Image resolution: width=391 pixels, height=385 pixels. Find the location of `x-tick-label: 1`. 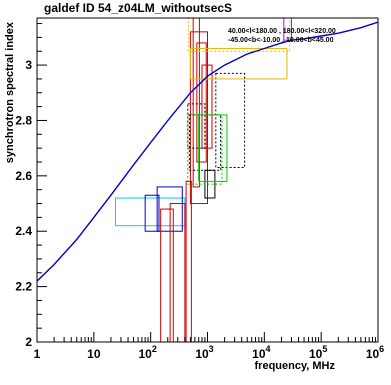

x-tick-label: 1 is located at coordinates (37, 354).